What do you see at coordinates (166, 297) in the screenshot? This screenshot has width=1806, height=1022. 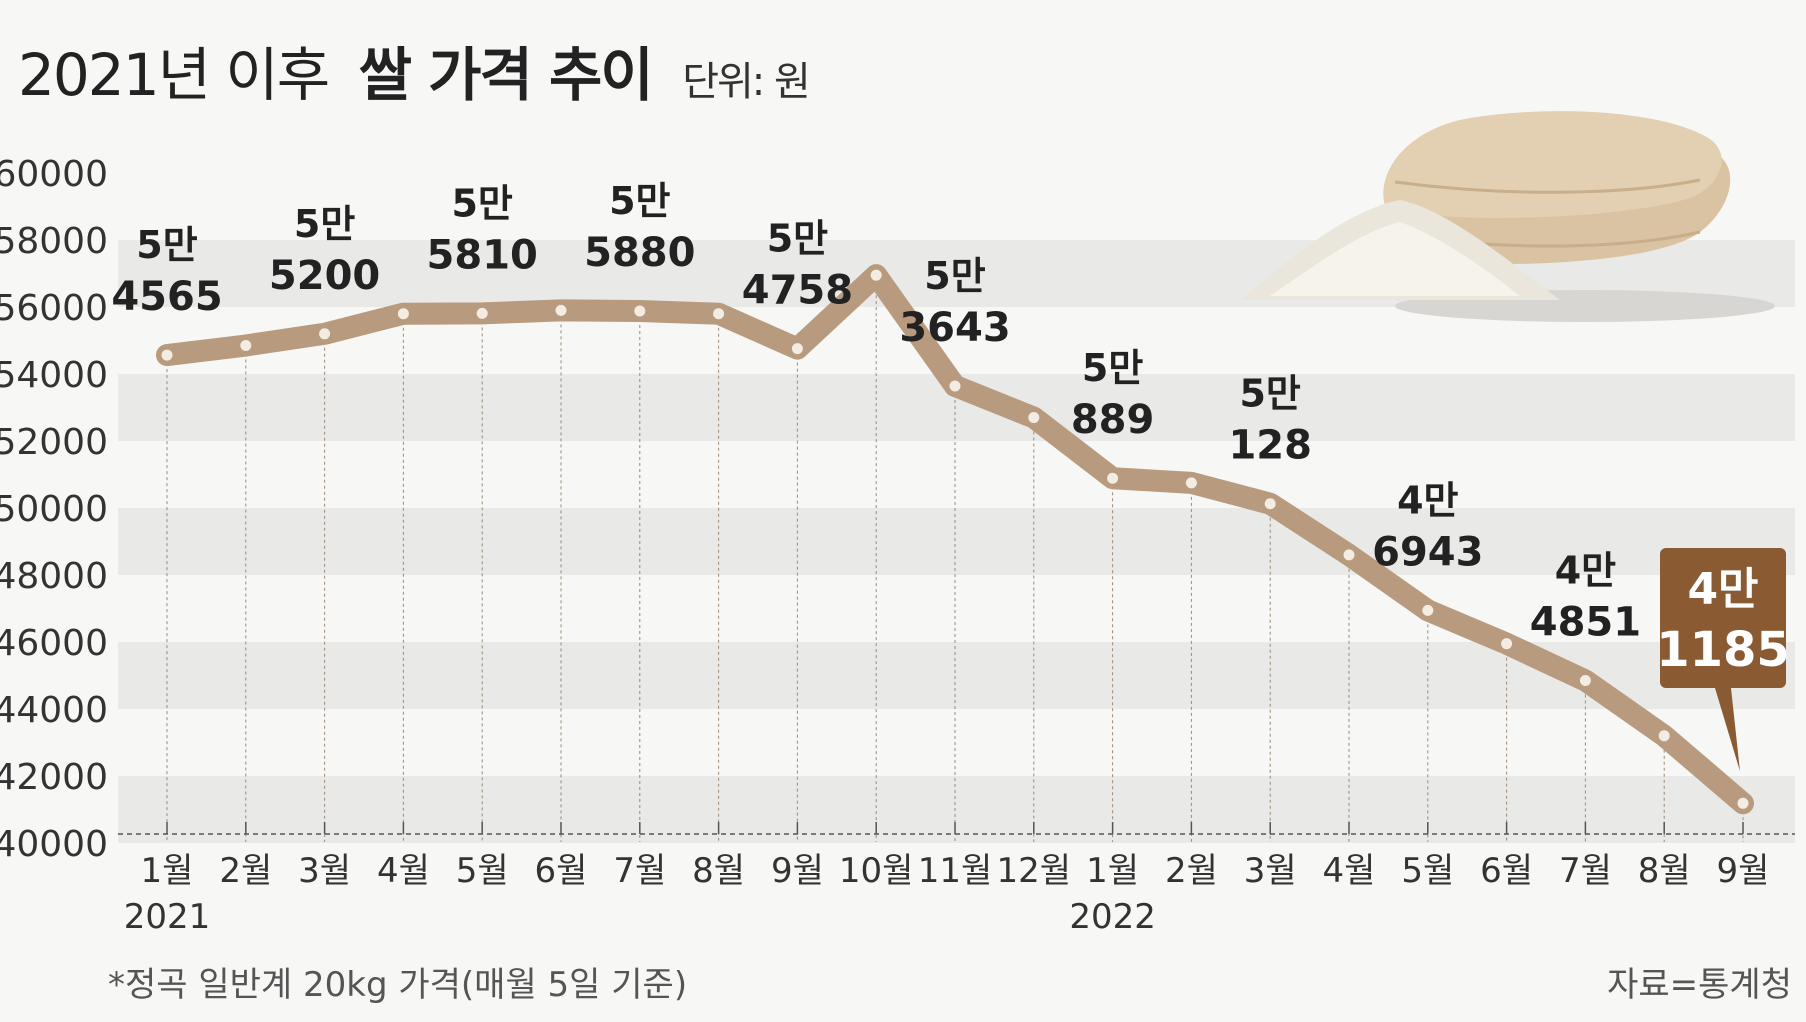 I see `data-label-bottom: 4565` at bounding box center [166, 297].